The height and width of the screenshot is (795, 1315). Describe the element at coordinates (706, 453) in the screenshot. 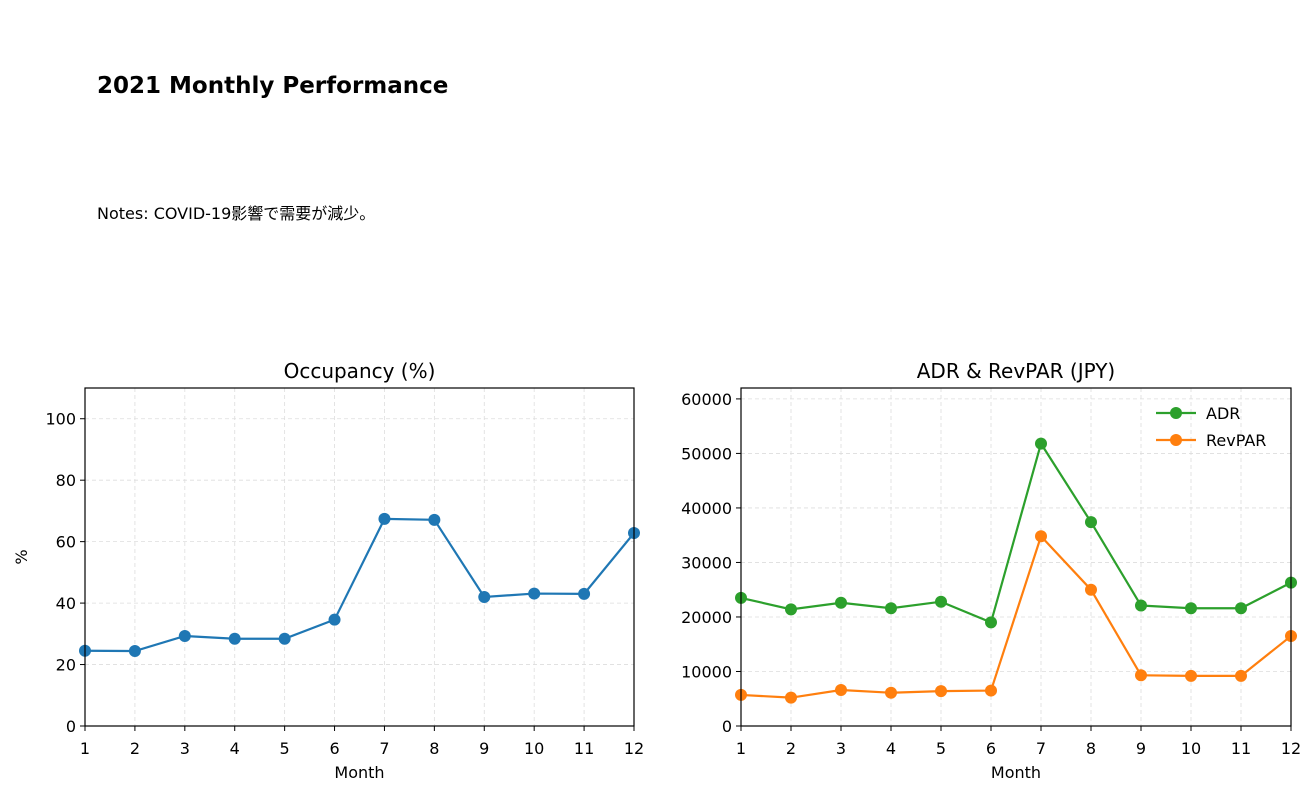

I see `y-tick-label: 50000` at that location.